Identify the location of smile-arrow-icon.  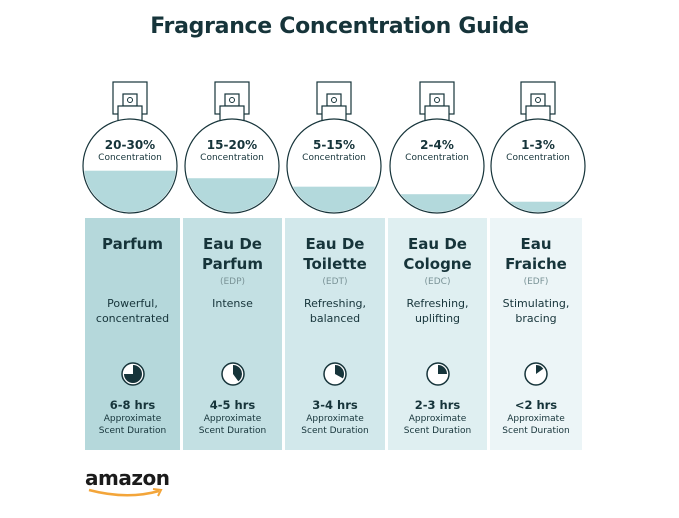
(125, 492).